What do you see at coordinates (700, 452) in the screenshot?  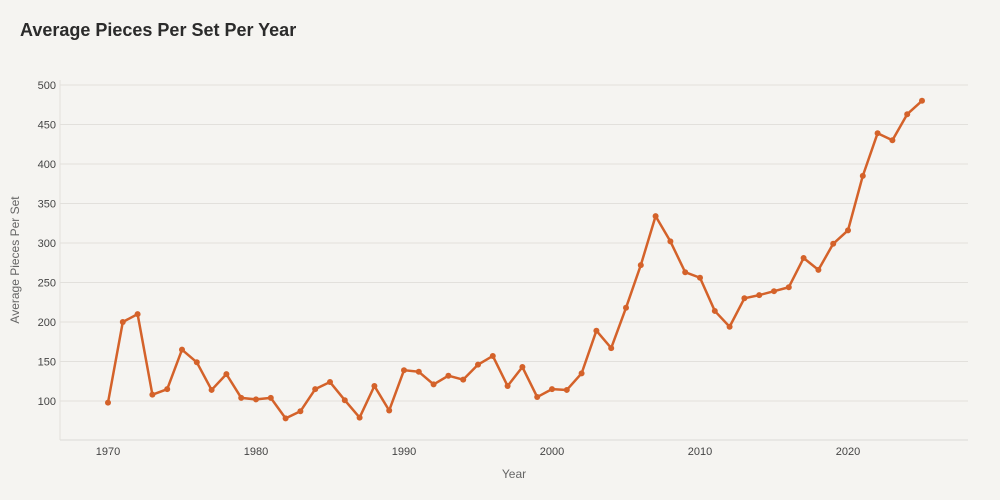 I see `x-tick-label: 2010` at bounding box center [700, 452].